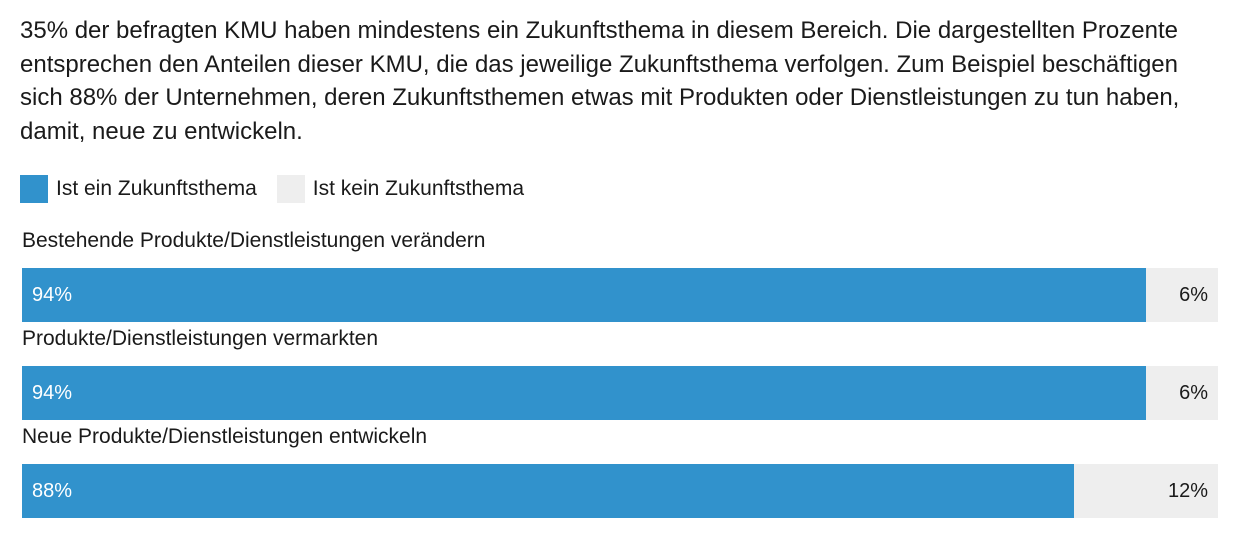  Describe the element at coordinates (52, 491) in the screenshot. I see `value-label-is-topic: 88%` at that location.